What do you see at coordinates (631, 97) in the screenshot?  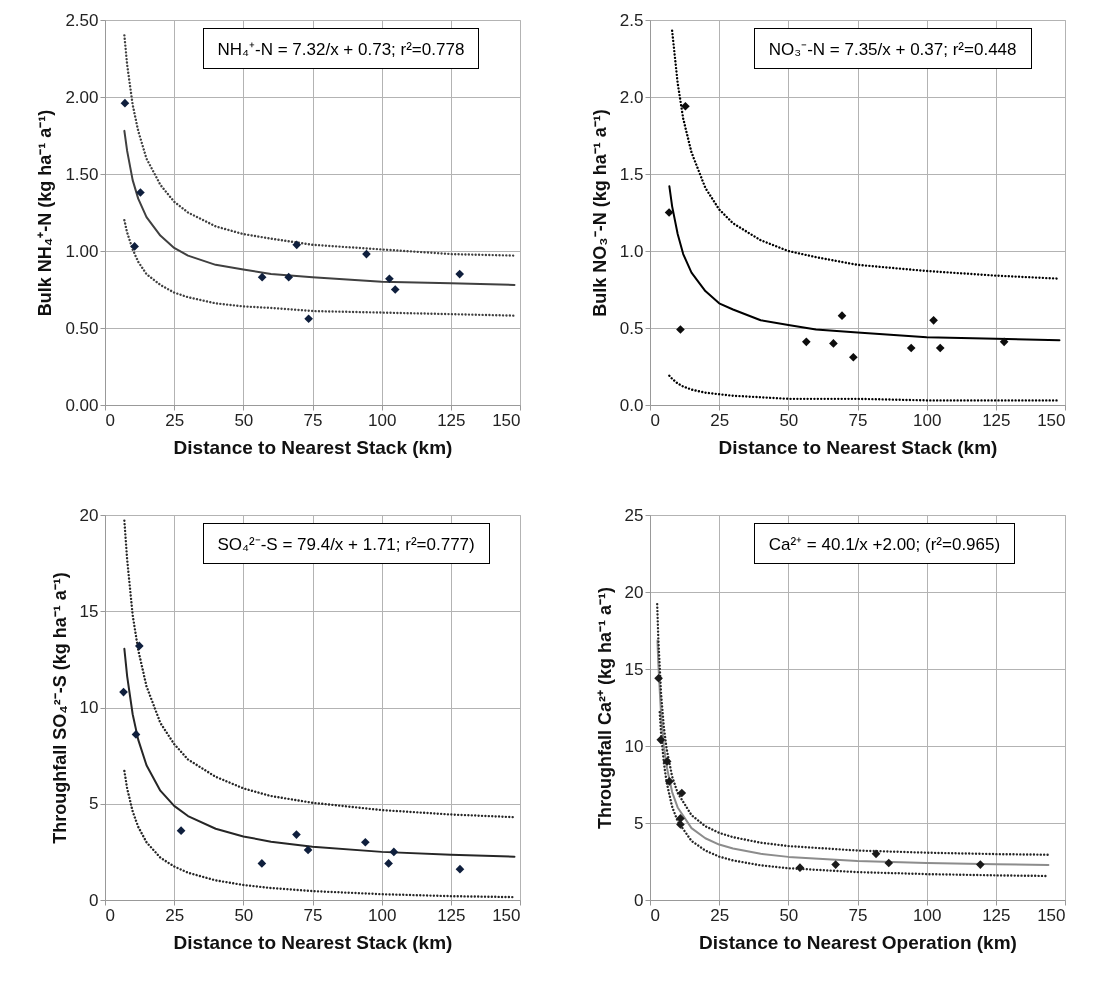 I see `y-tick-label: 2.0` at bounding box center [631, 97].